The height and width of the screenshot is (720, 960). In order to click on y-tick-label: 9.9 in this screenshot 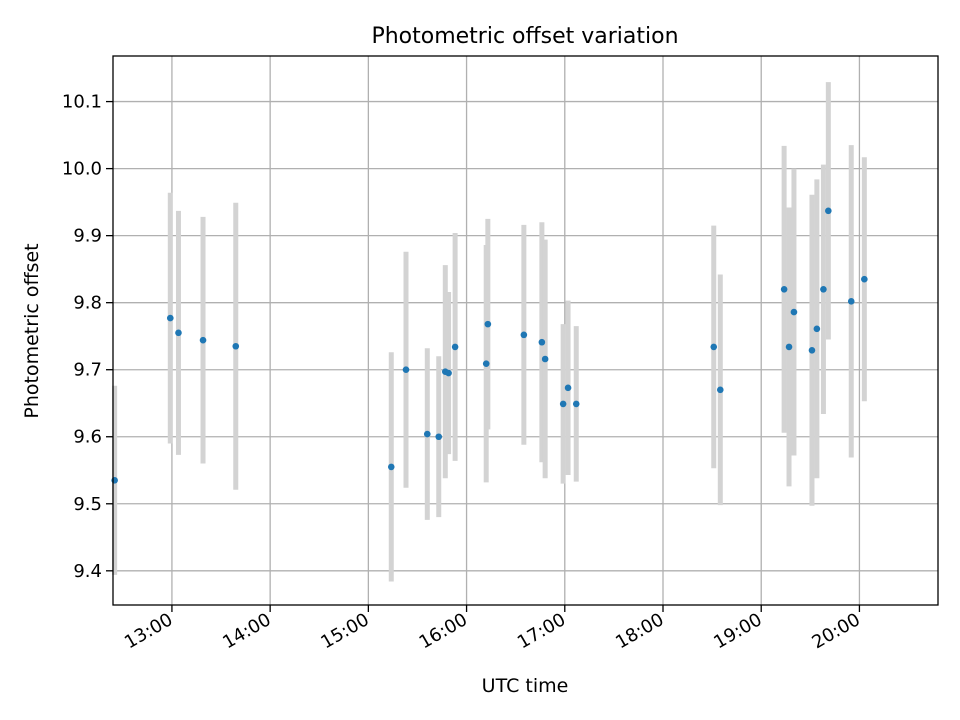, I will do `click(87, 236)`.